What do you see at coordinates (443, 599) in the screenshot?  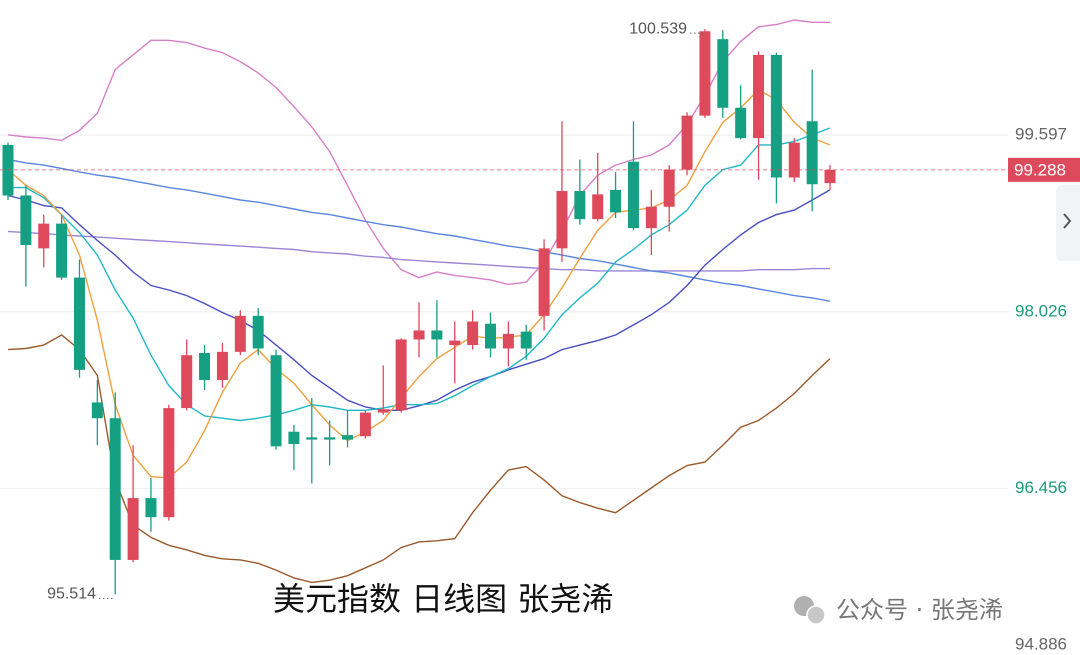 I see `chart-caption: 美元指数 日线图 张尧浠` at bounding box center [443, 599].